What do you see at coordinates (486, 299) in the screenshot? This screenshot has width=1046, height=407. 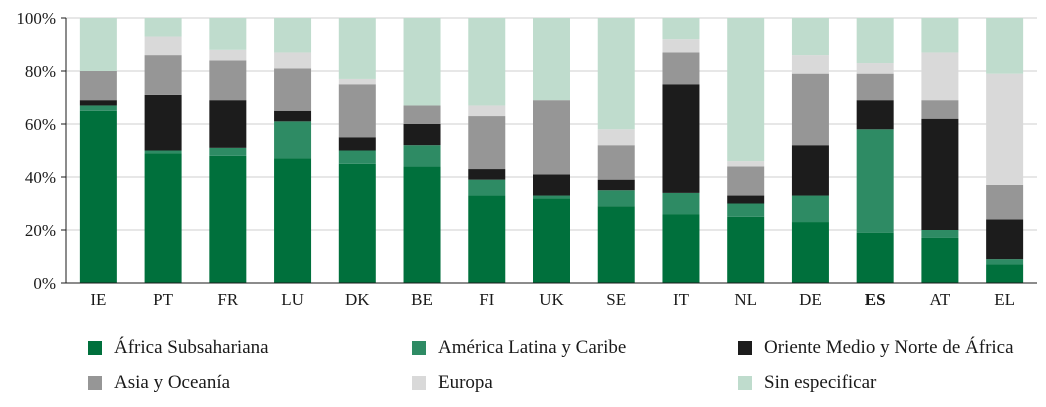 I see `x-tick-label: FI` at bounding box center [486, 299].